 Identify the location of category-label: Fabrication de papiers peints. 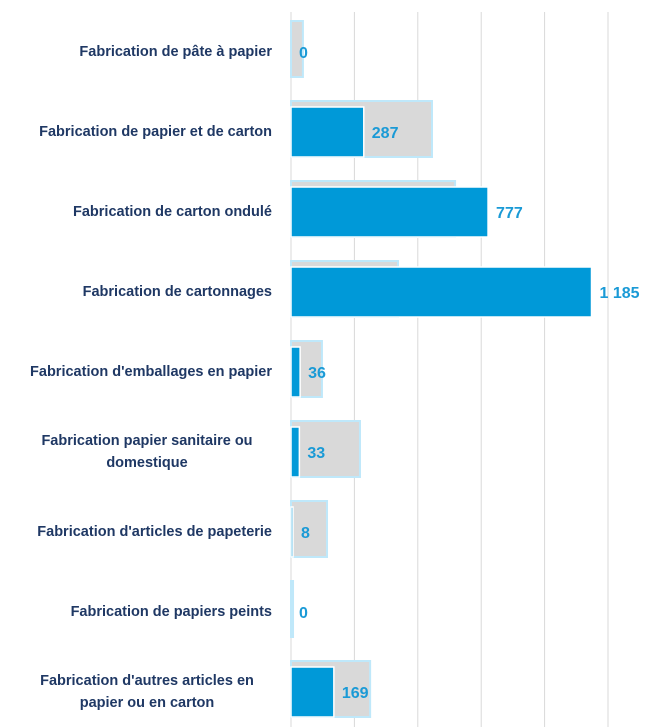
(171, 612).